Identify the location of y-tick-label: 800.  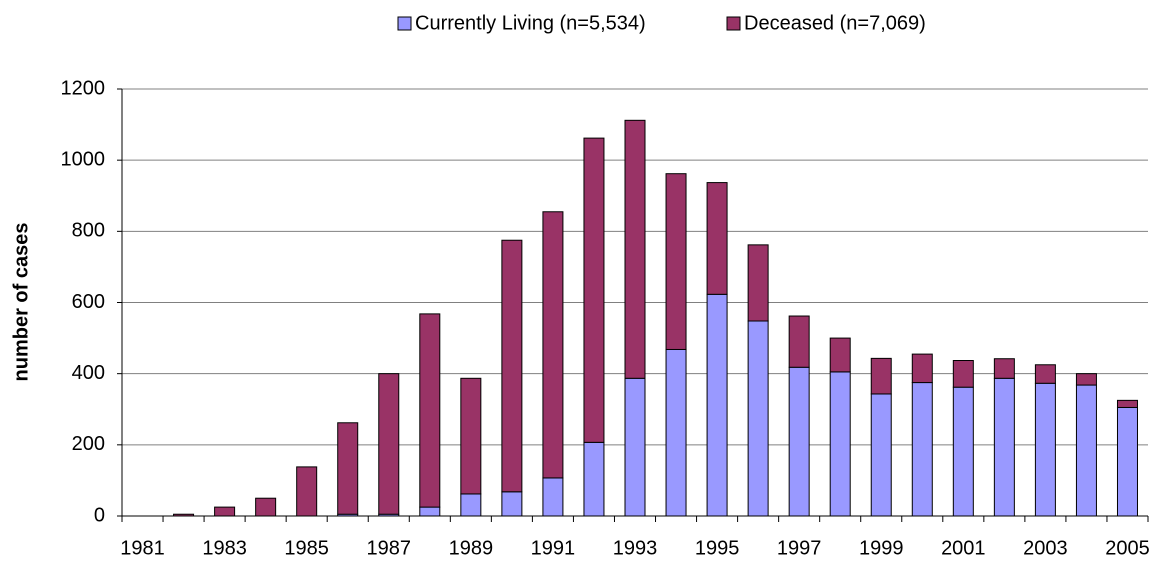
(88, 231).